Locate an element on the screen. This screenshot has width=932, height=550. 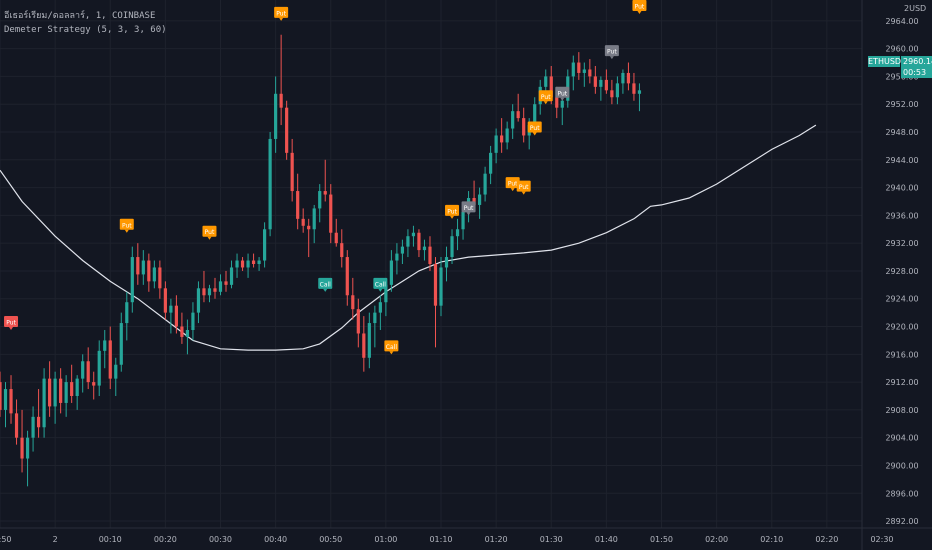
symbol-title: อีเธอร์เรียม/ดอลลาร์, 1, COINBASE is located at coordinates (80, 16).